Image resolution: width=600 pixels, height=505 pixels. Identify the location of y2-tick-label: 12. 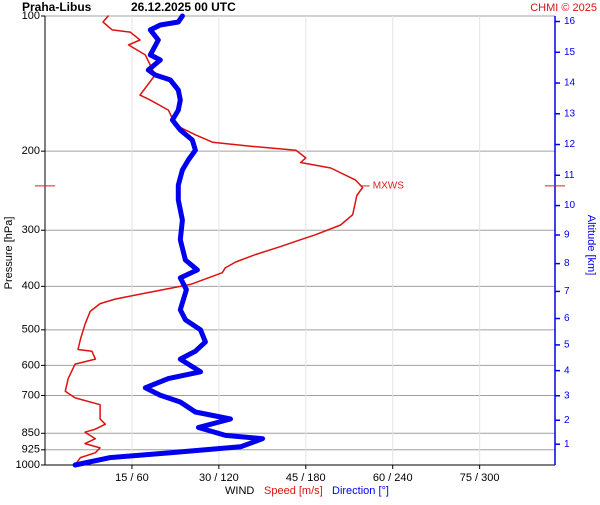
(570, 144).